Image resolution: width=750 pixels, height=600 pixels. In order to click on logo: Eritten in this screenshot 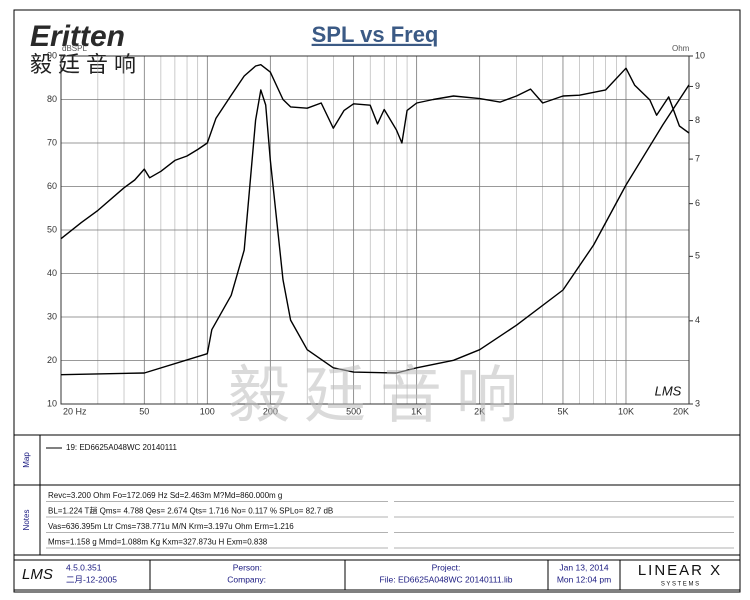, I will do `click(77, 36)`.